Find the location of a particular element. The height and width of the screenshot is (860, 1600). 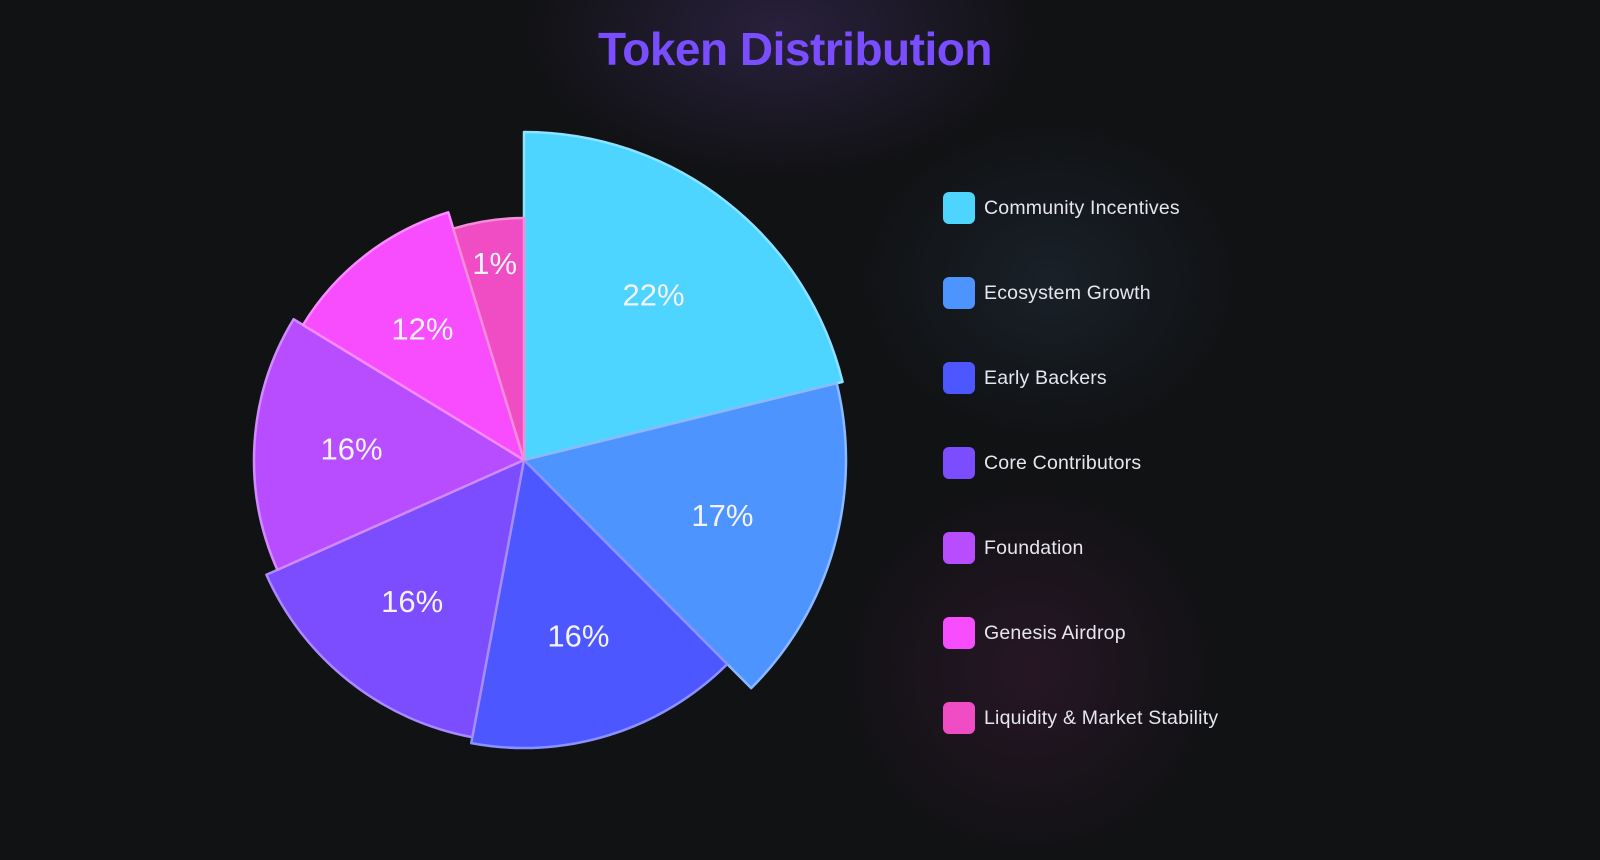

legend-item: Liquidity & Market Stability is located at coordinates (1080, 718).